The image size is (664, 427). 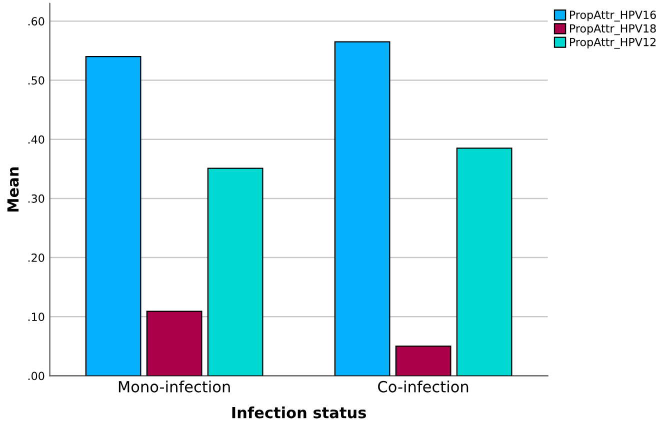 I want to click on y-tick-label: .50, so click(x=36, y=80).